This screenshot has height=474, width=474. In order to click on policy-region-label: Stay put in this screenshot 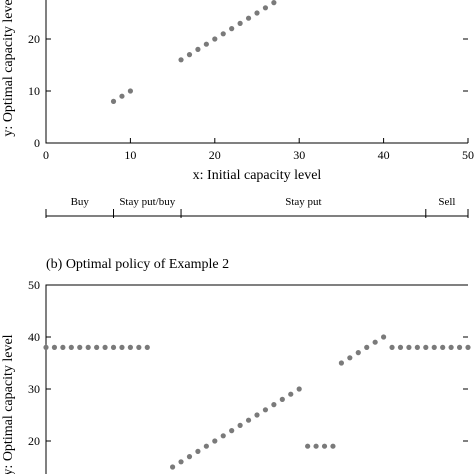, I will do `click(303, 202)`.